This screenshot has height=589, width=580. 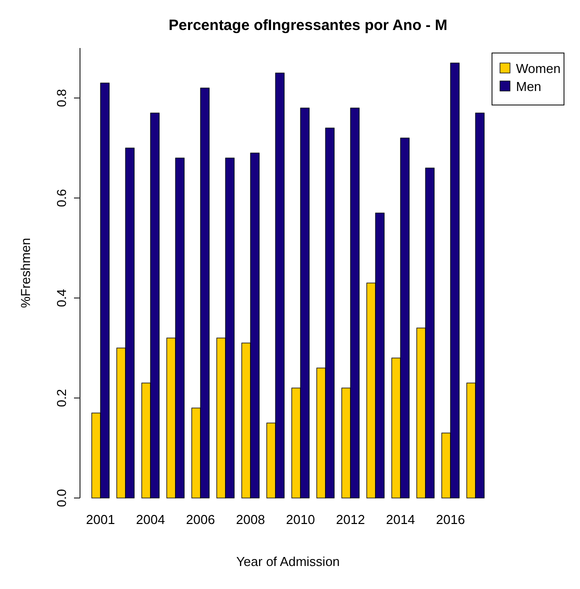 What do you see at coordinates (250, 519) in the screenshot?
I see `x-tick-label: 2008` at bounding box center [250, 519].